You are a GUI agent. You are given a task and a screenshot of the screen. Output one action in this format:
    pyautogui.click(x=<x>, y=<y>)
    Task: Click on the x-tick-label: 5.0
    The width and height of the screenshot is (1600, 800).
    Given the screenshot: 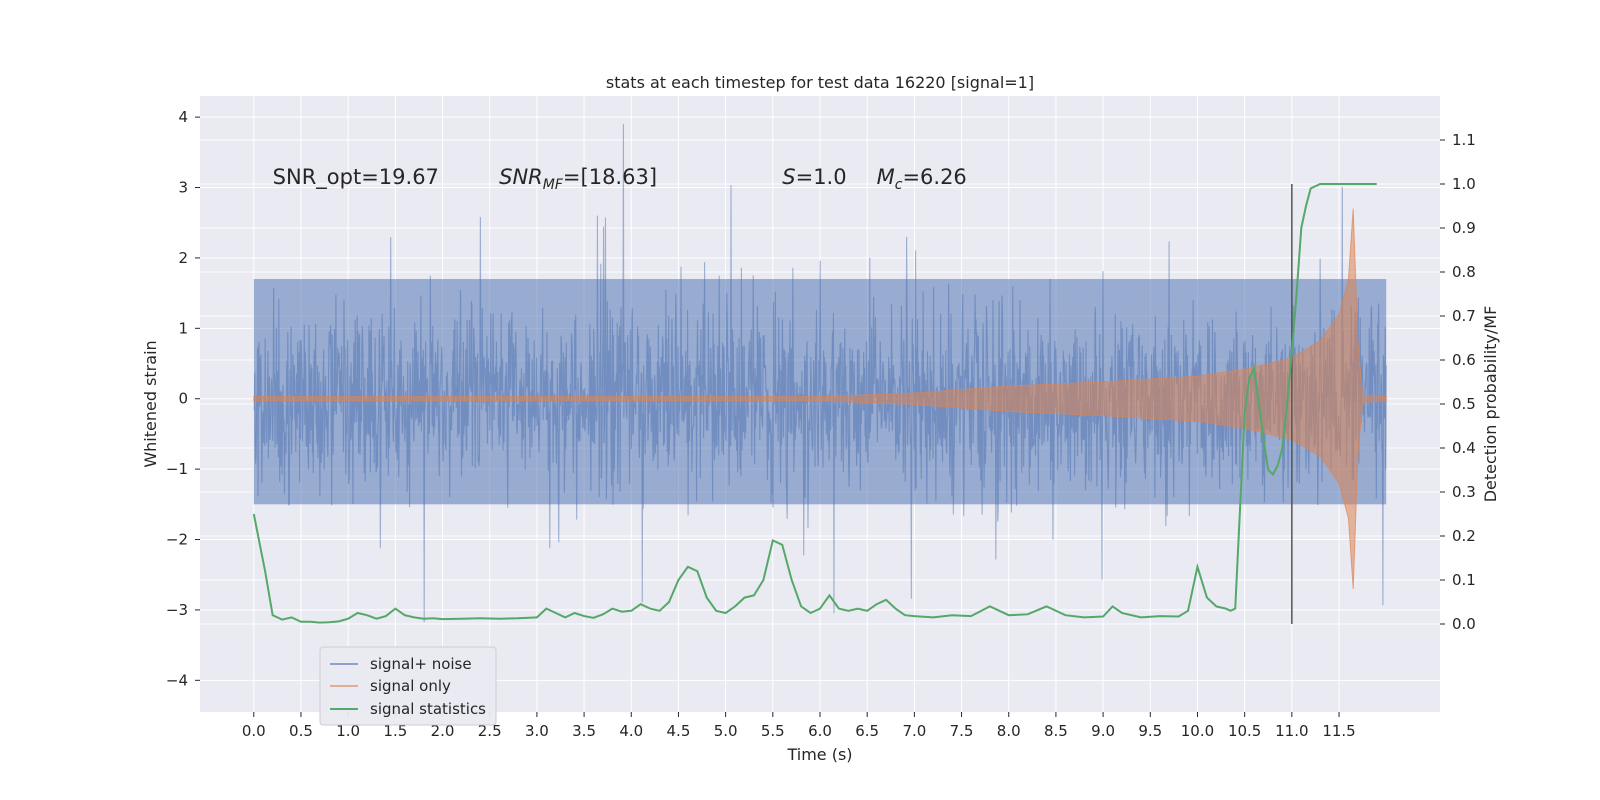 What is the action you would take?
    pyautogui.click(x=726, y=731)
    